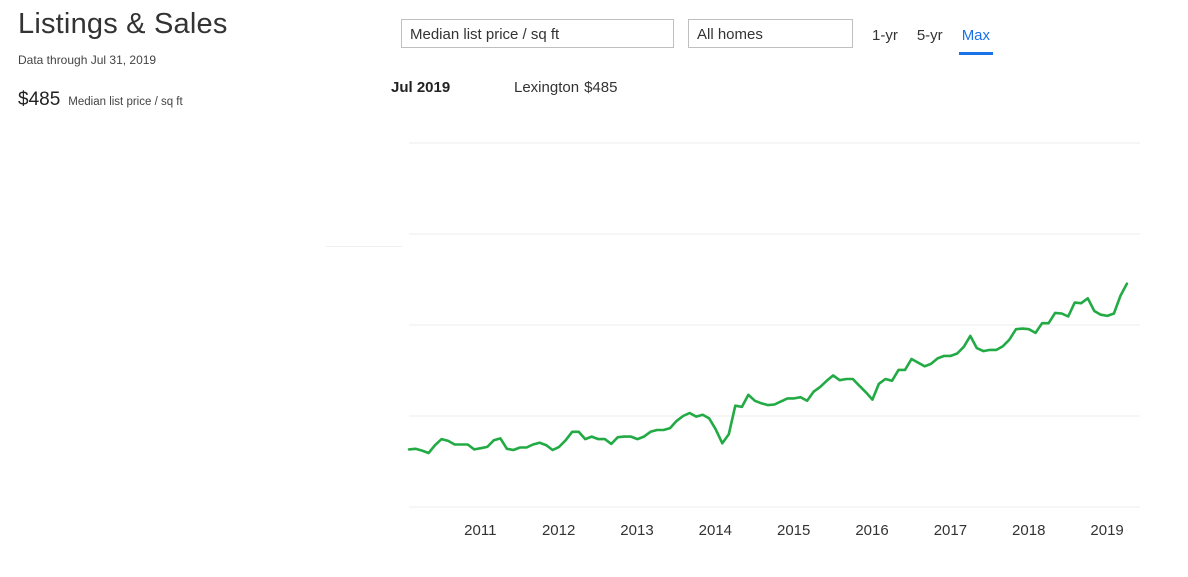 The image size is (1188, 577). What do you see at coordinates (871, 530) in the screenshot?
I see `x-tick-label: 2016` at bounding box center [871, 530].